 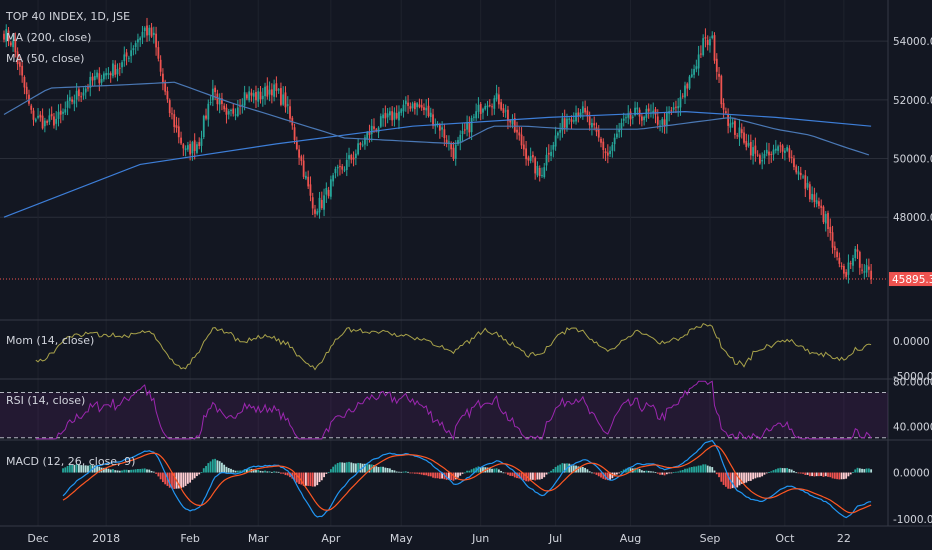 I want to click on ma50-legend: MA (50, close), so click(x=45, y=58).